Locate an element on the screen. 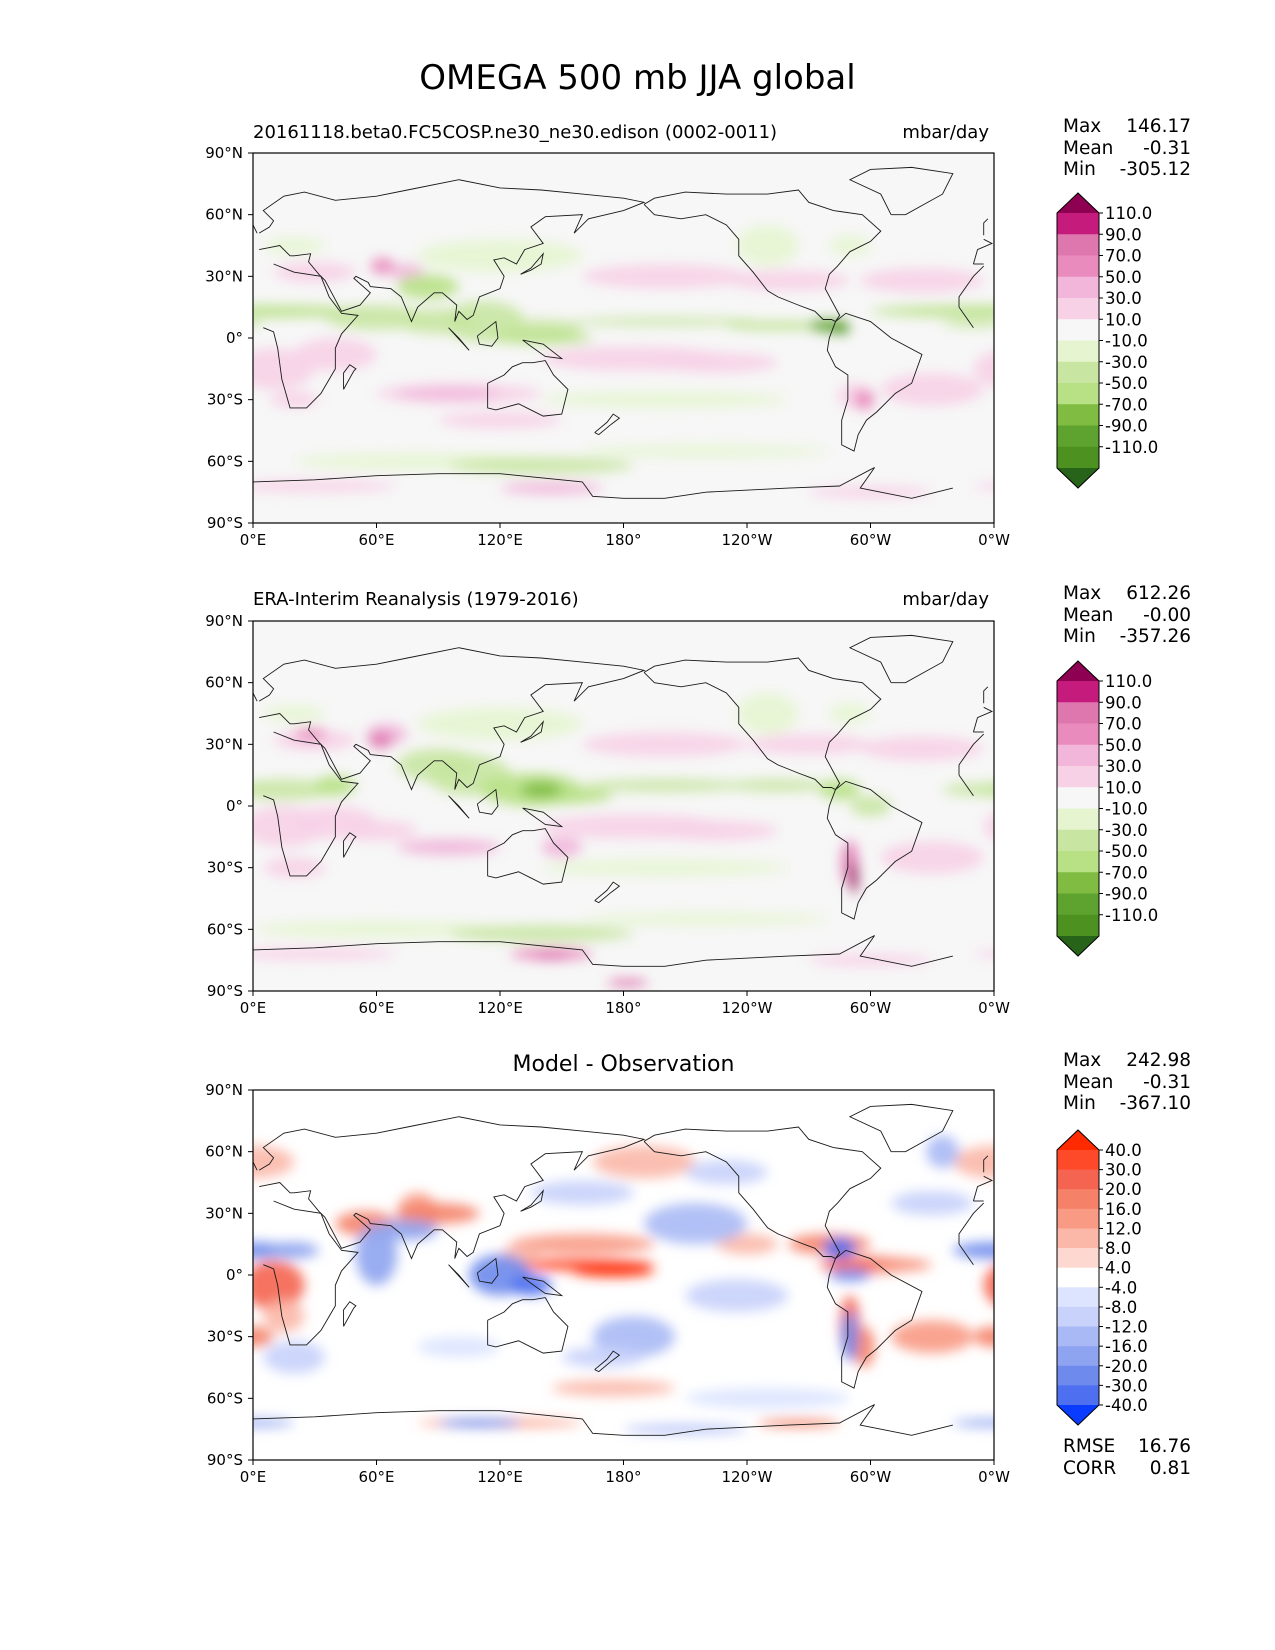 The height and width of the screenshot is (1650, 1275). stat-rmse: RMSE 16.76 is located at coordinates (1127, 1446).